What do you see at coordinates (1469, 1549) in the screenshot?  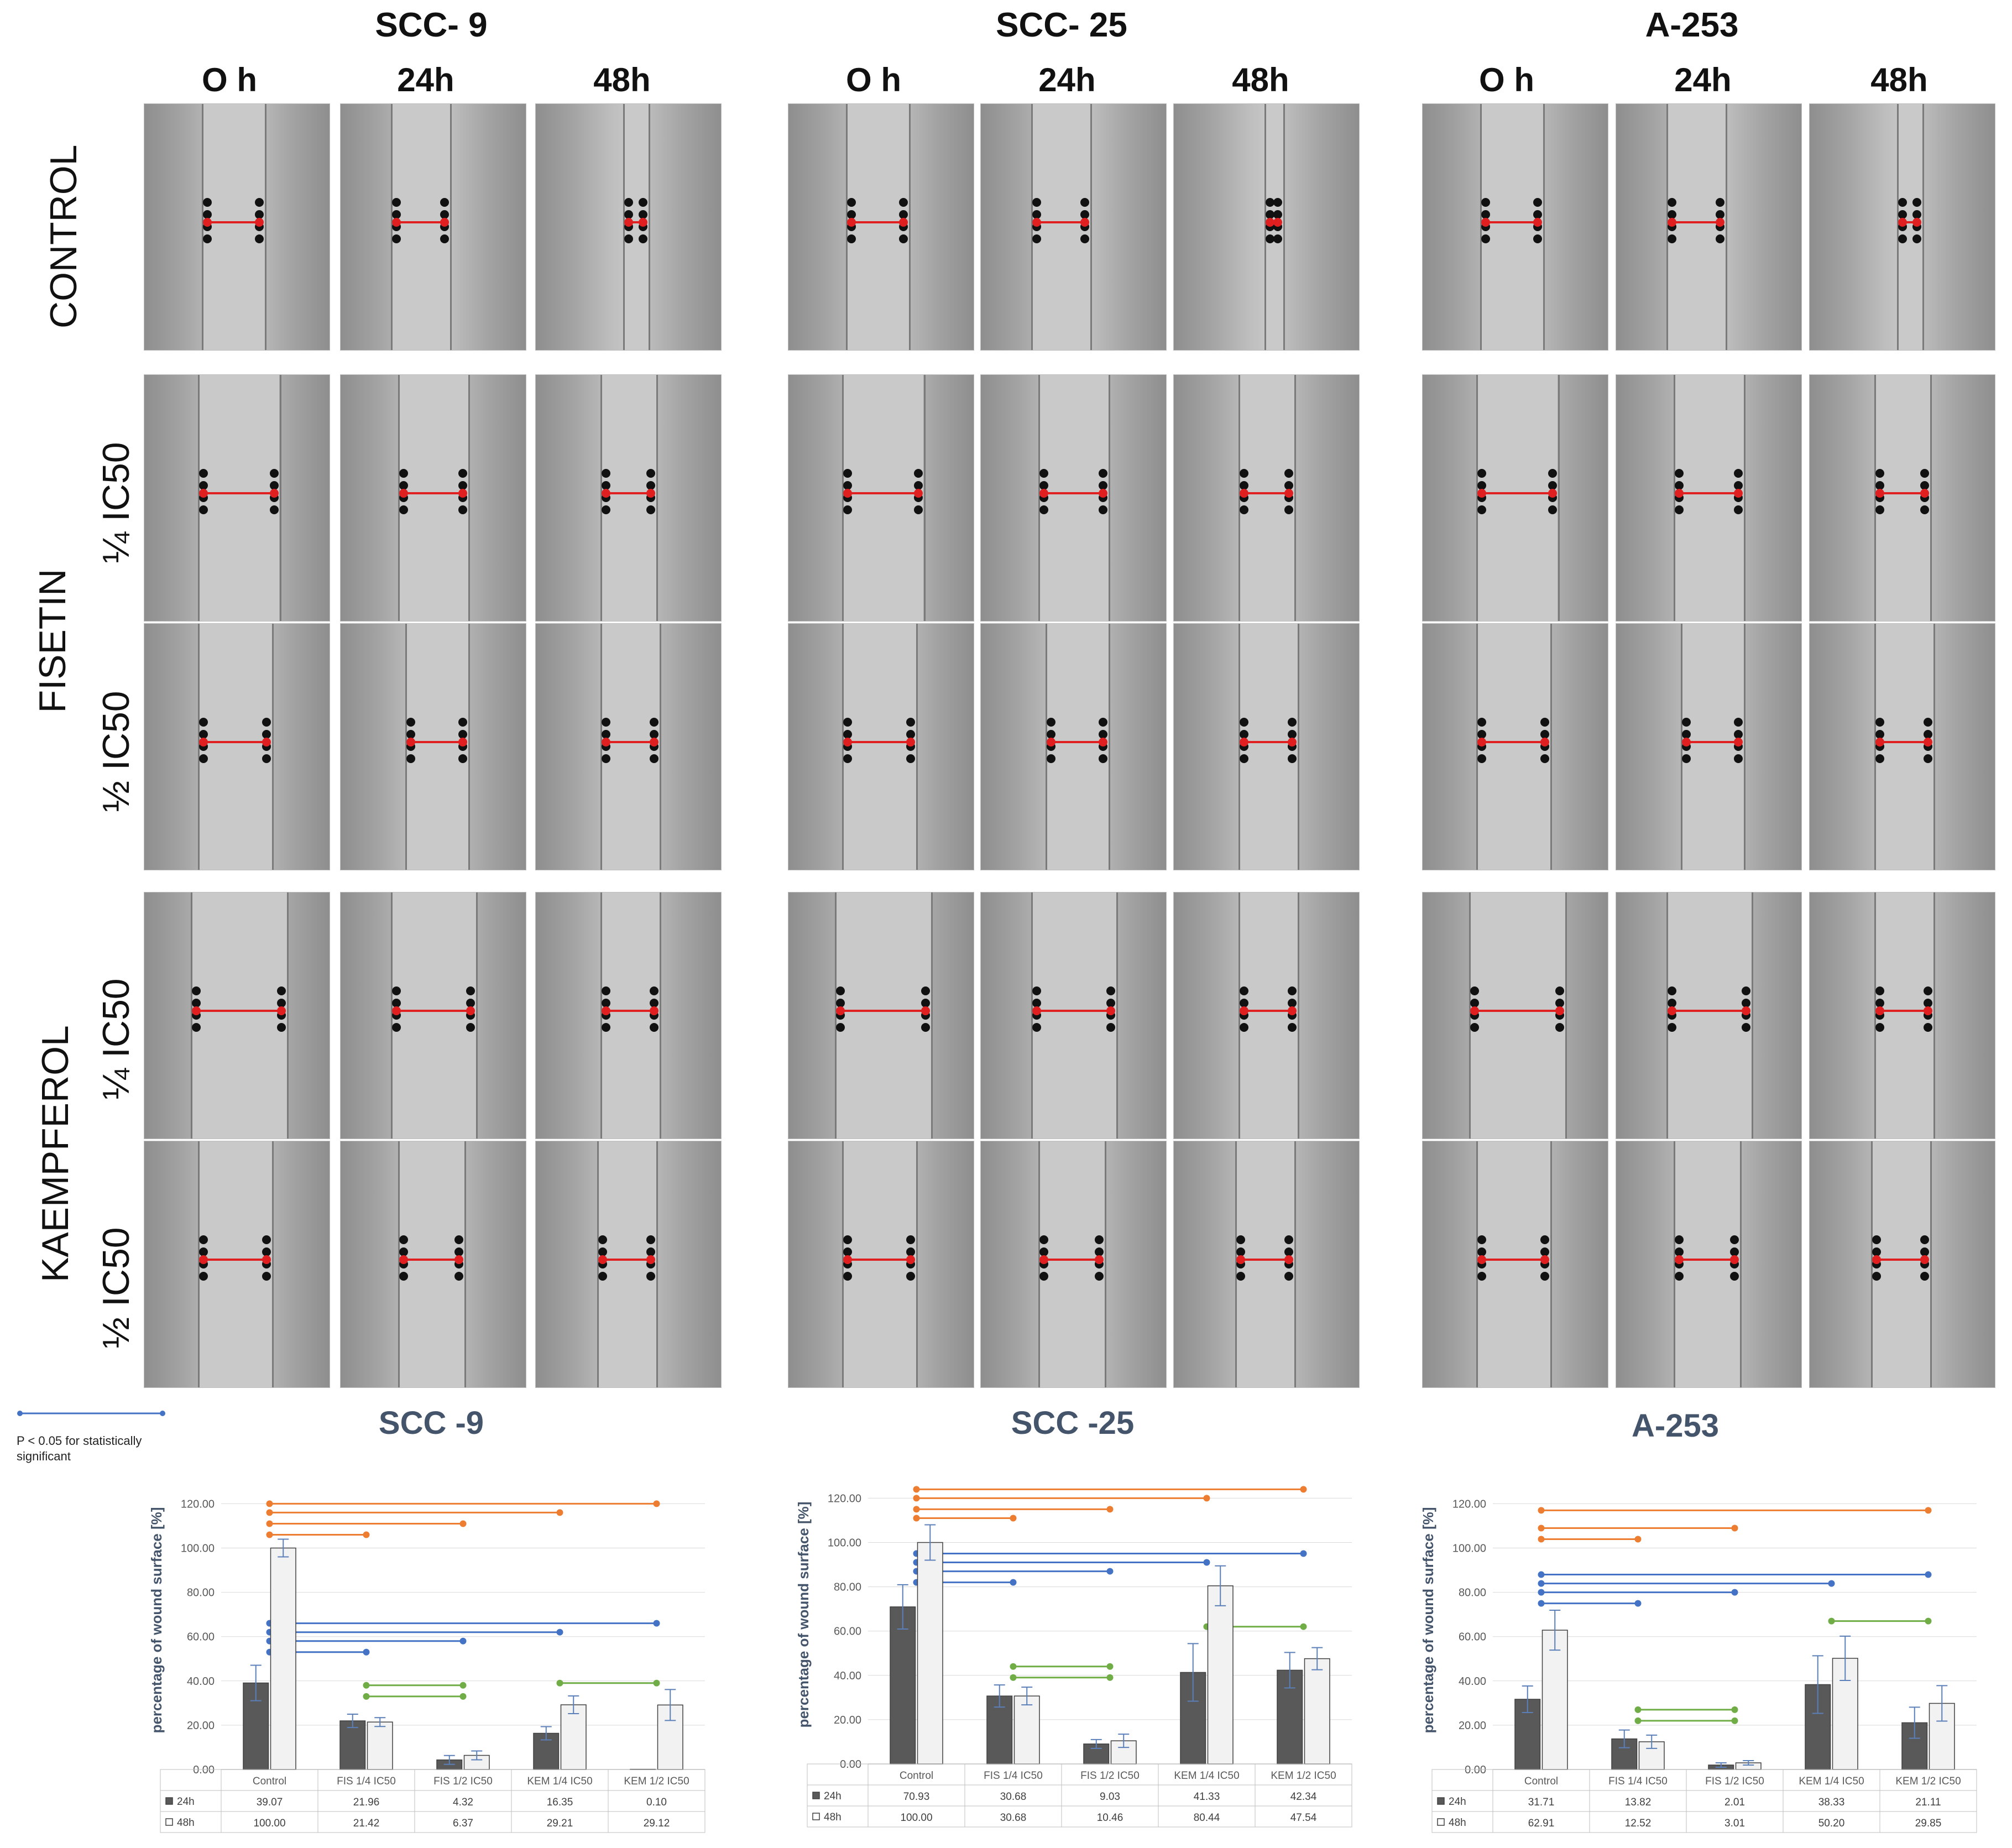 I see `y-tick-label: 100.00` at bounding box center [1469, 1549].